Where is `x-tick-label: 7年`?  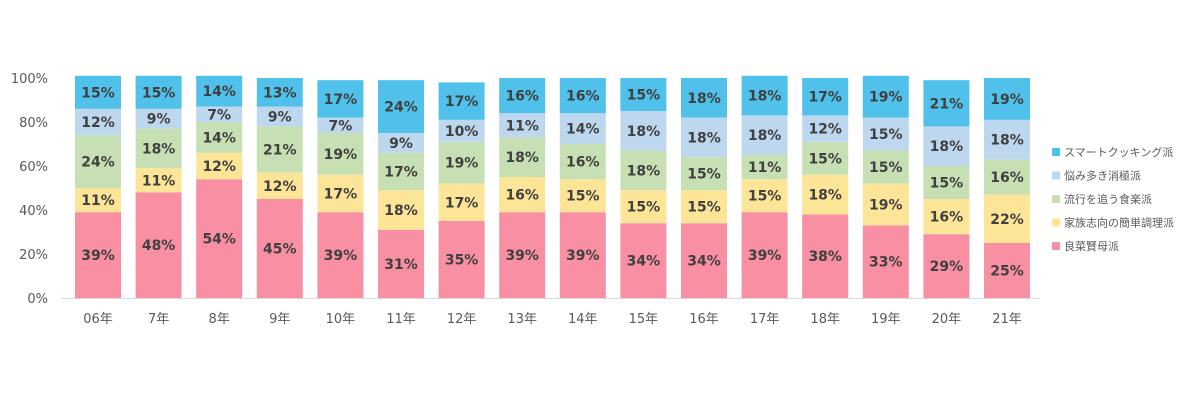
x-tick-label: 7年 is located at coordinates (158, 319).